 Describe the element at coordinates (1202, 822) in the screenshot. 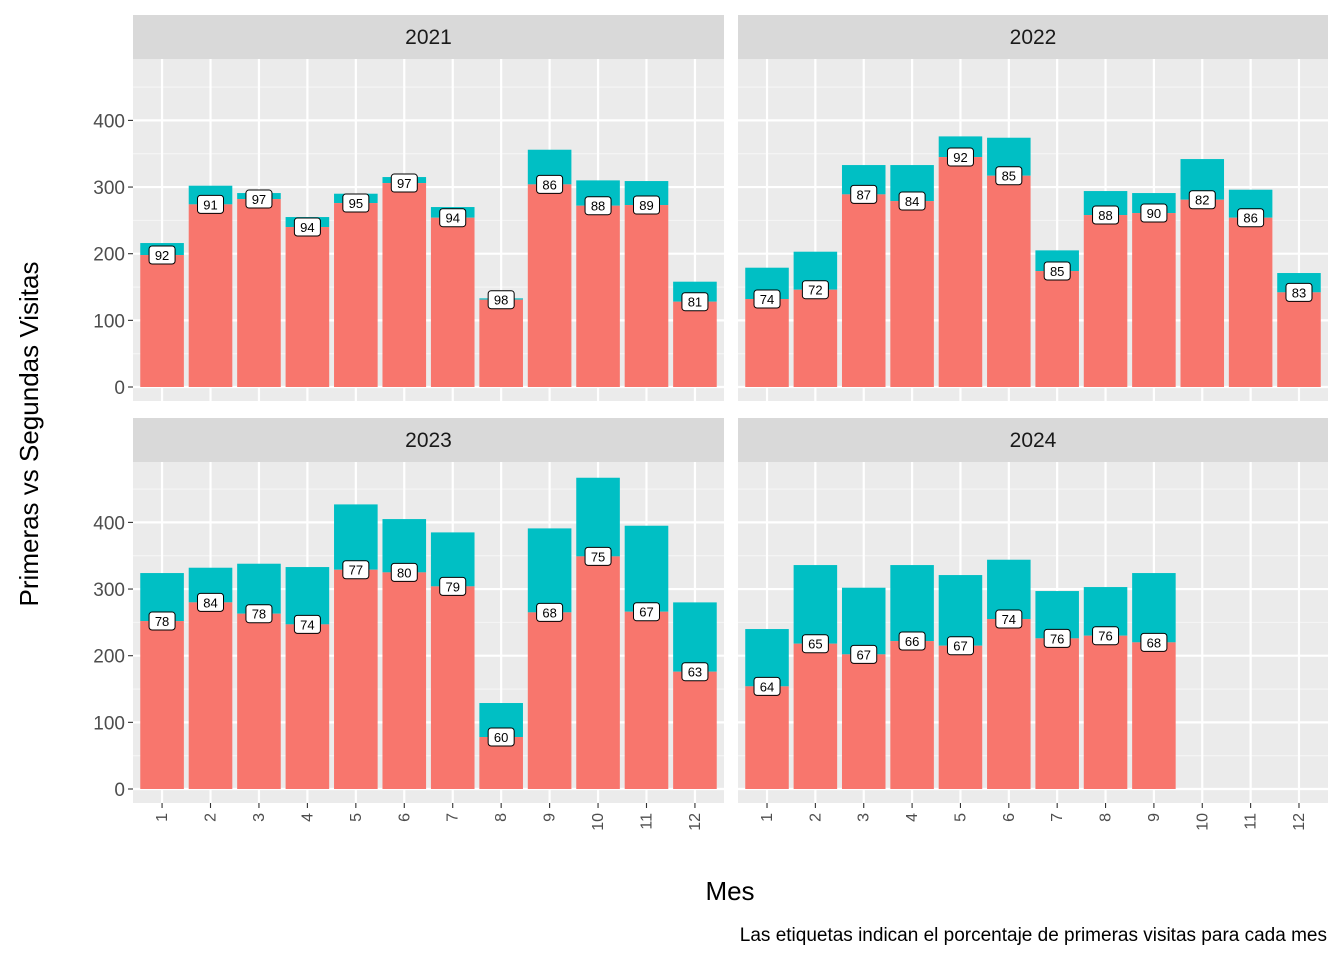

I see `x-tick-label: 10` at that location.